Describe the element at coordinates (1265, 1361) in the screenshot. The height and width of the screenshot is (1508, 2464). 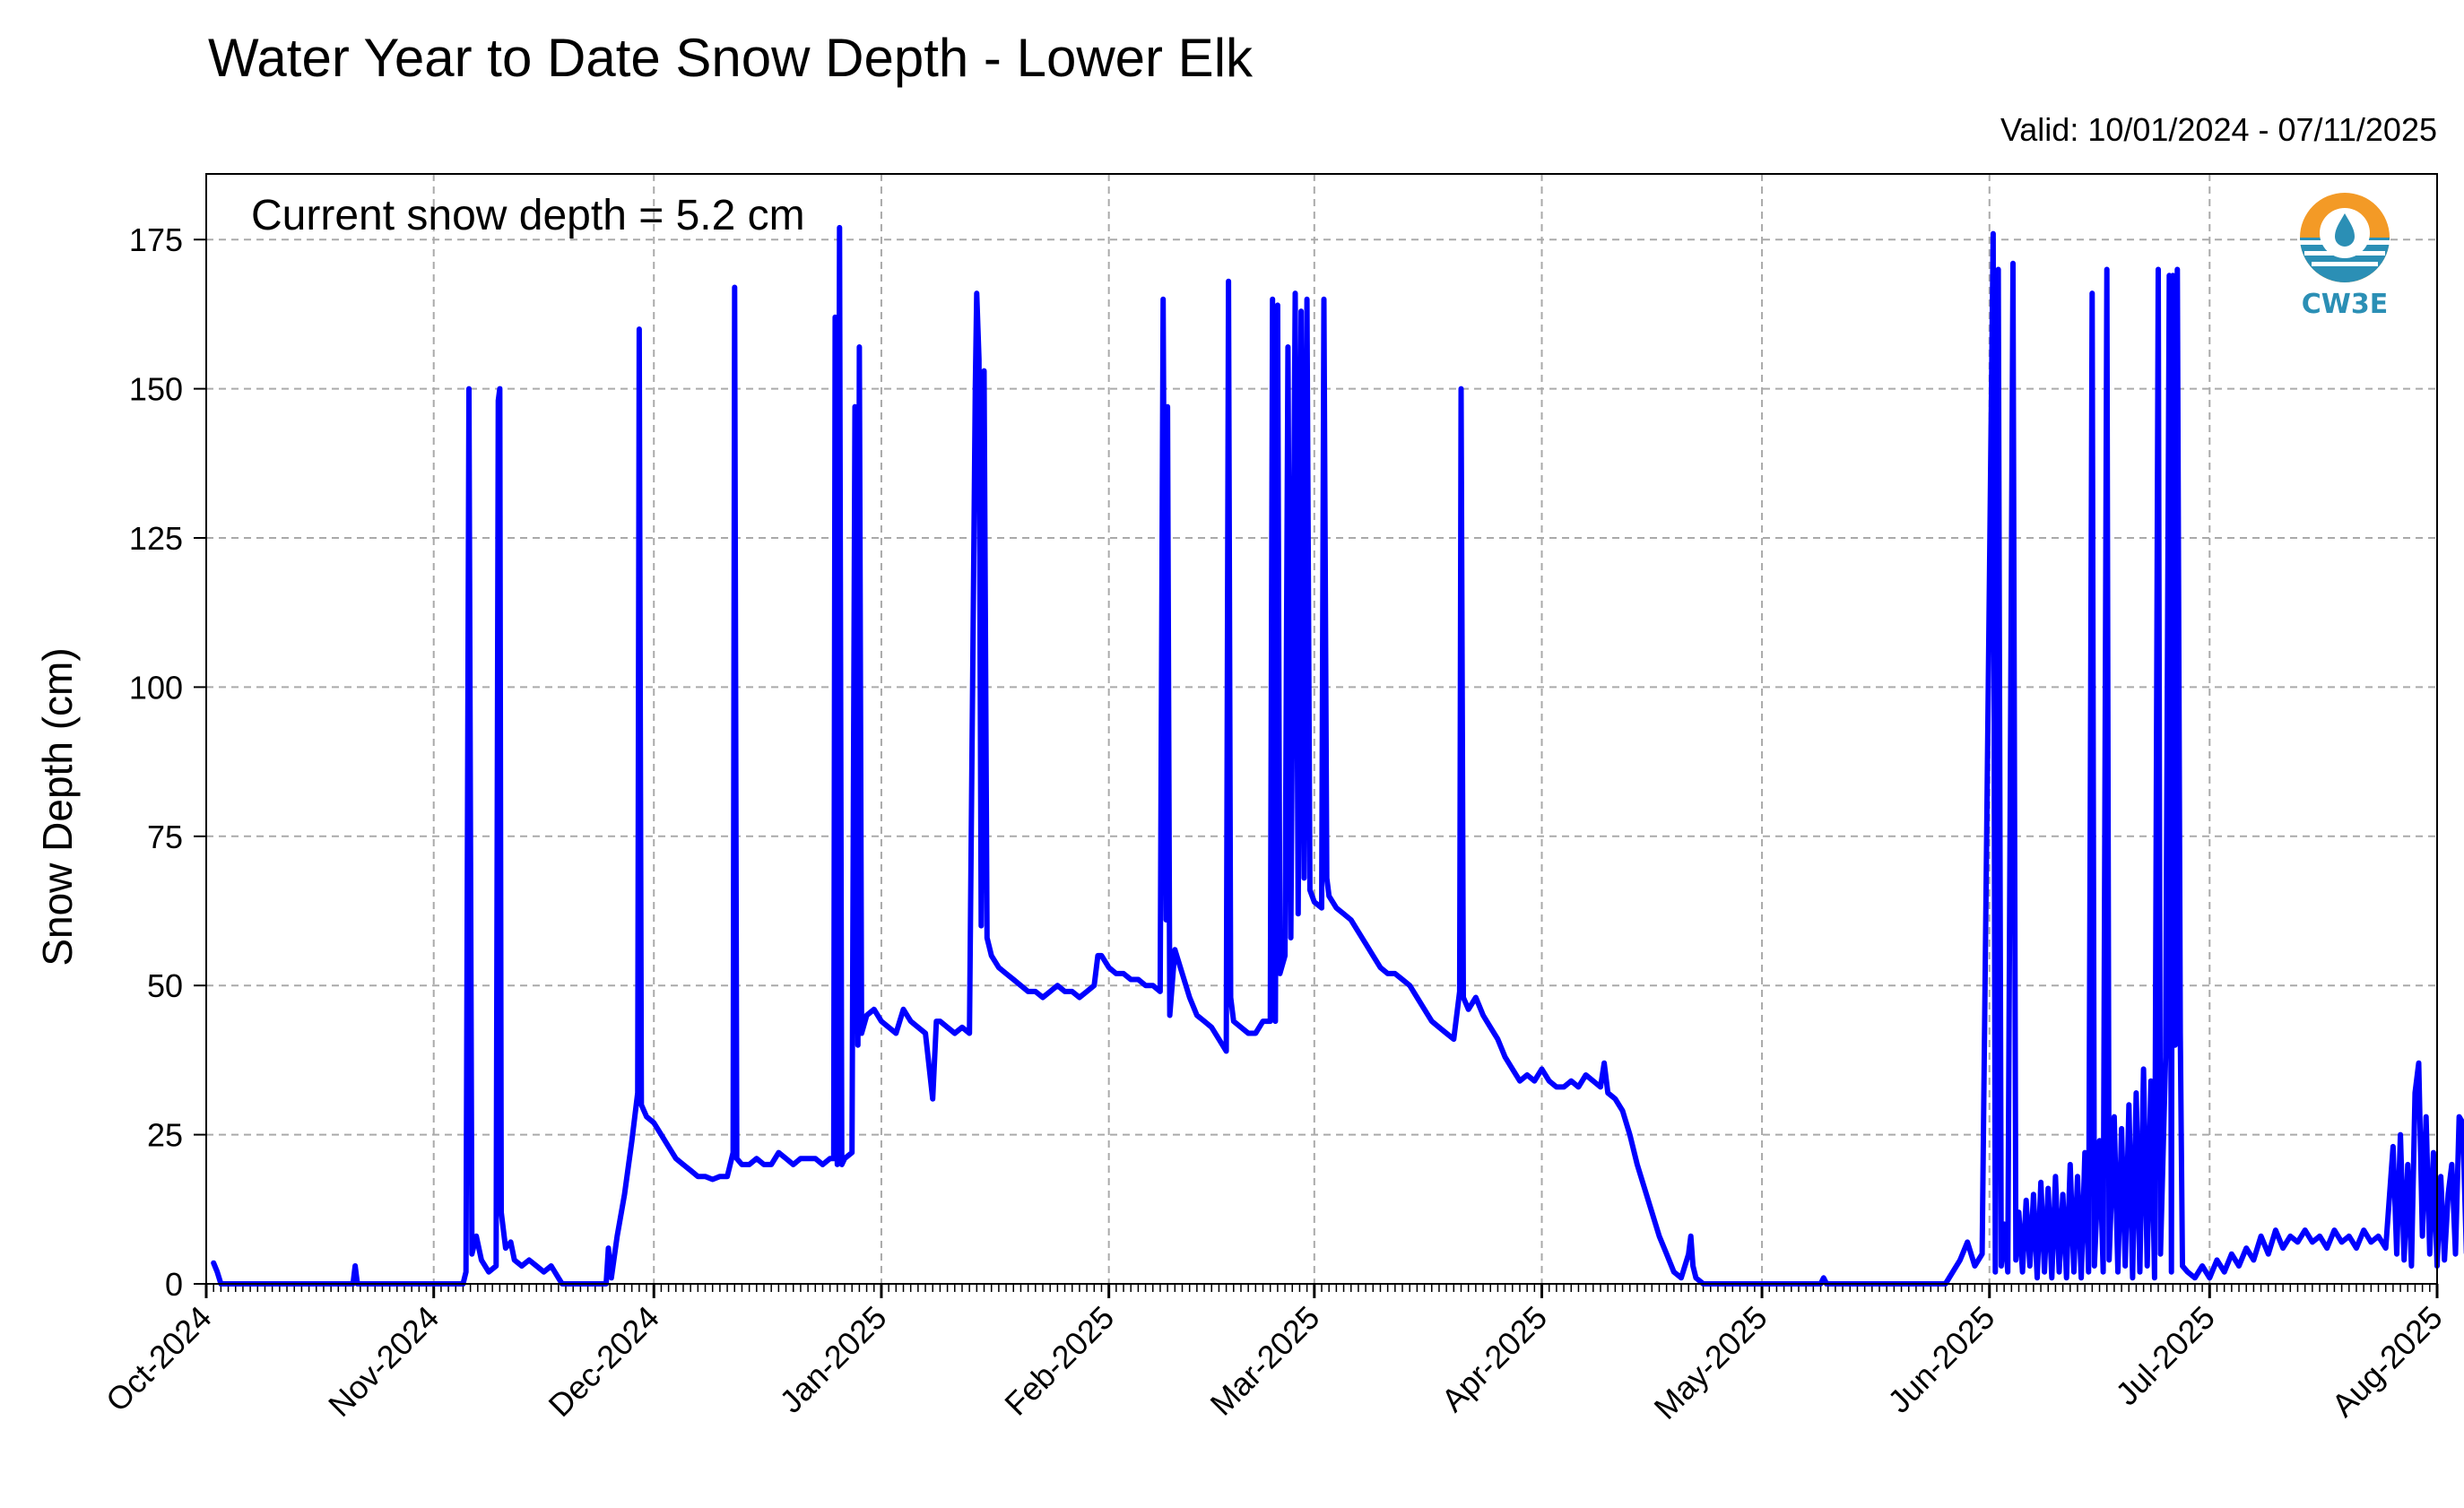
I see `x-tick-label: Mar-2025` at that location.